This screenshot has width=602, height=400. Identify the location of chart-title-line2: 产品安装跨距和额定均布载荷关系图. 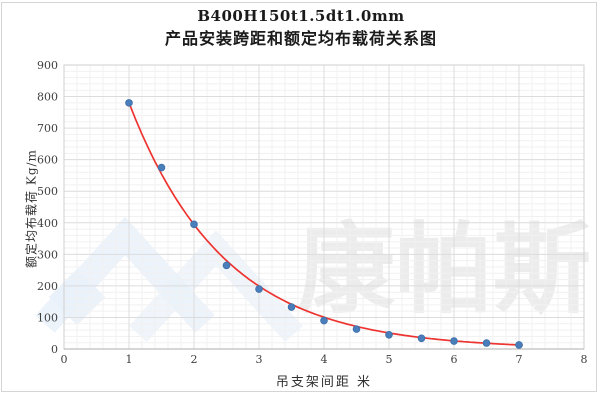
(300, 38).